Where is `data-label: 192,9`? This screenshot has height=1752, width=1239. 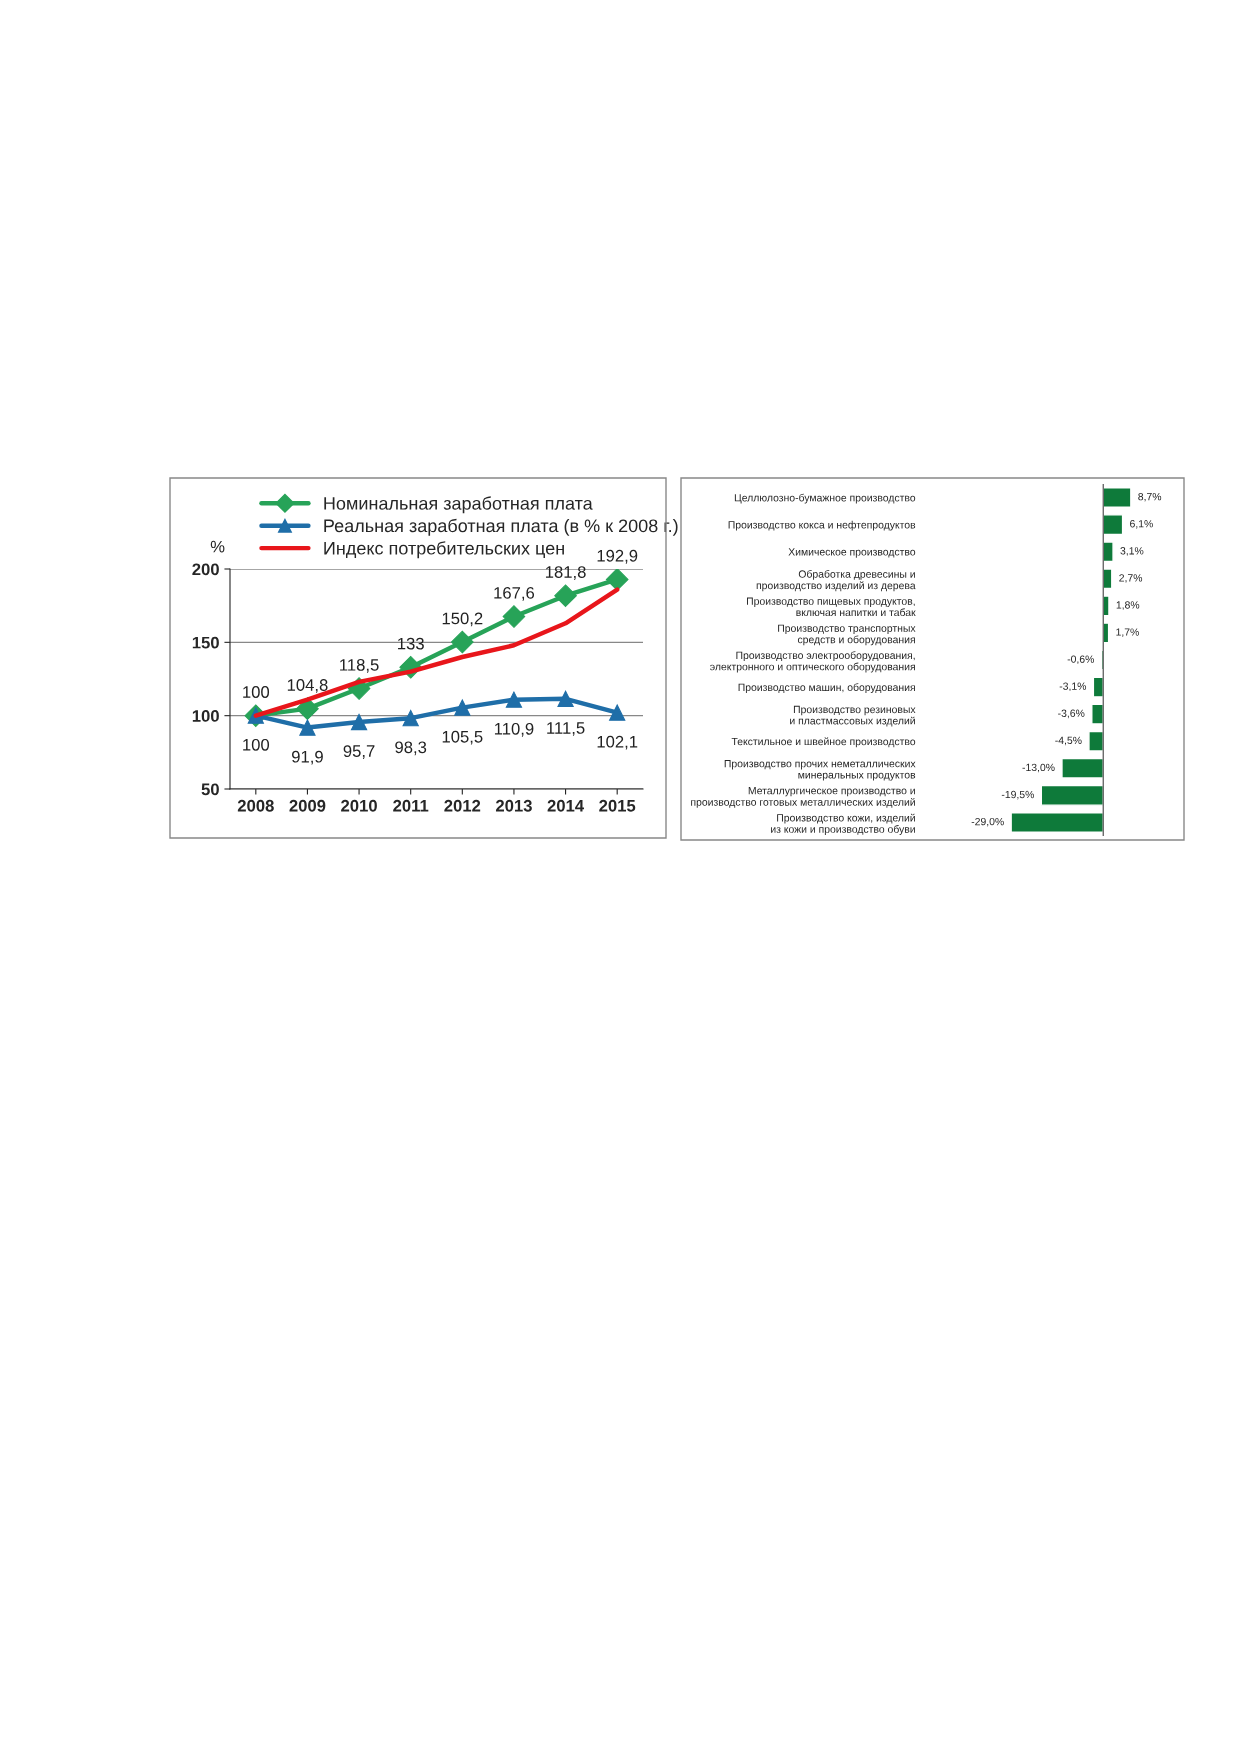
data-label: 192,9 is located at coordinates (617, 556).